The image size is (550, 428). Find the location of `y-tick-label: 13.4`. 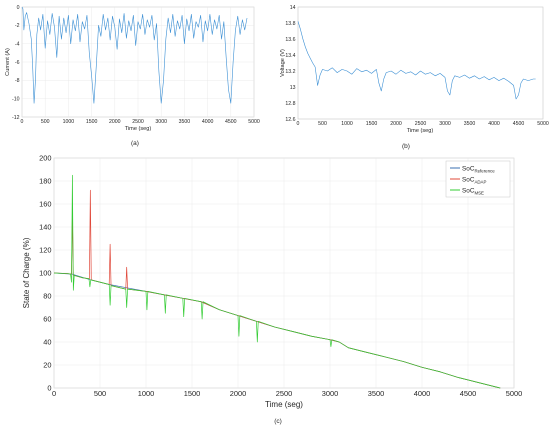

y-tick-label: 13.4 is located at coordinates (290, 56).